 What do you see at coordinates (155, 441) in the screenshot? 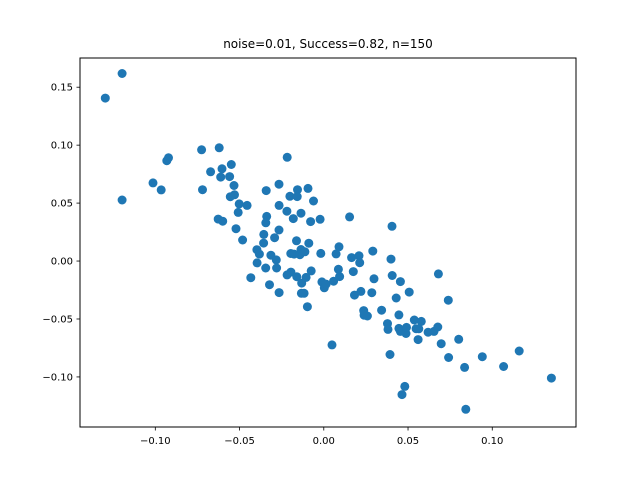
I see `x-tick-label-0: −0.10` at bounding box center [155, 441].